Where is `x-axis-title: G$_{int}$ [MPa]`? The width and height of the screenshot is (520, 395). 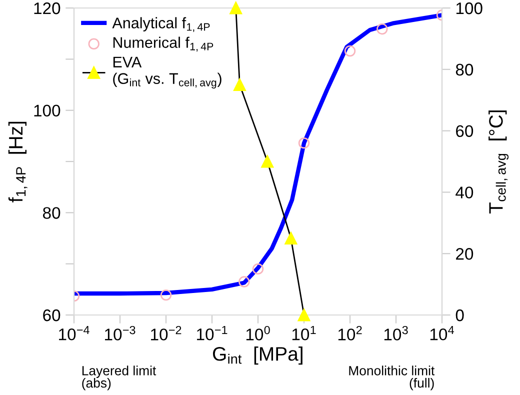 x-axis-title: G$_{int}$ [MPa] is located at coordinates (257, 355).